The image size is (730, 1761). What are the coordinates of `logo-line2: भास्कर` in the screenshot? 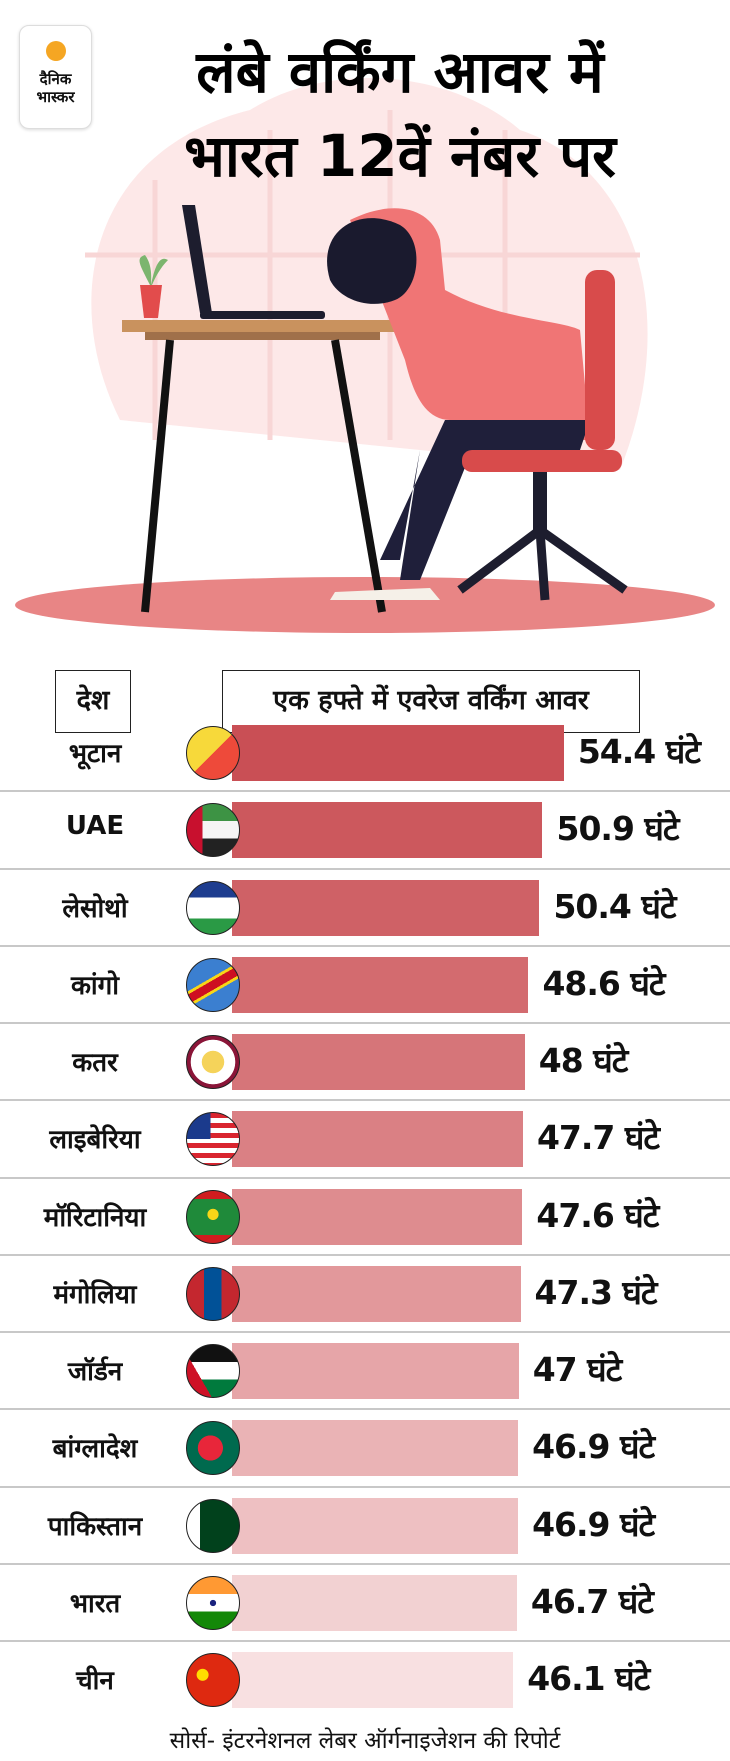 It's located at (55, 97).